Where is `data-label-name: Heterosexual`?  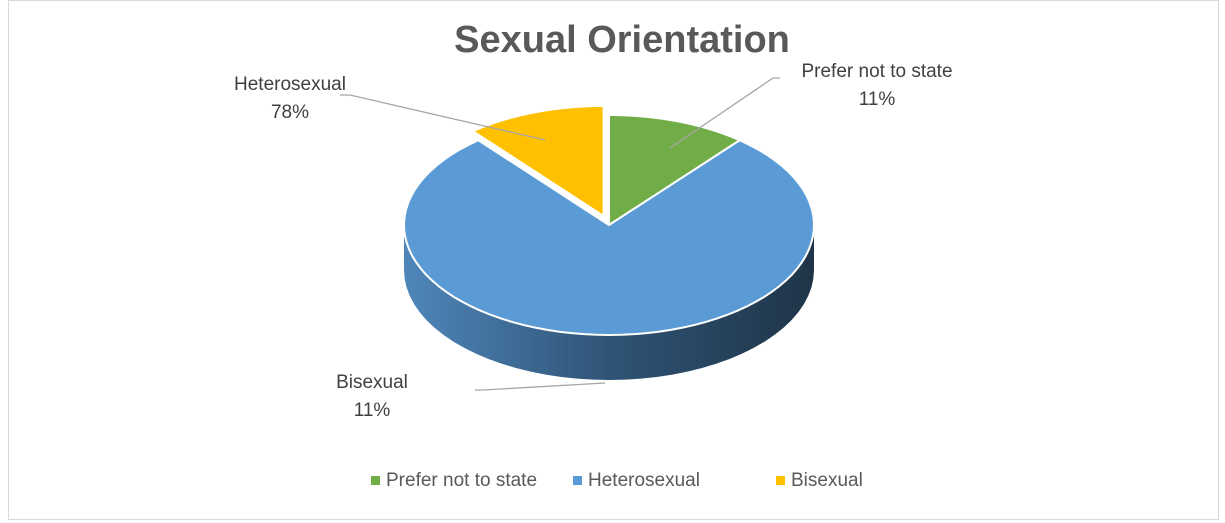
data-label-name: Heterosexual is located at coordinates (290, 84).